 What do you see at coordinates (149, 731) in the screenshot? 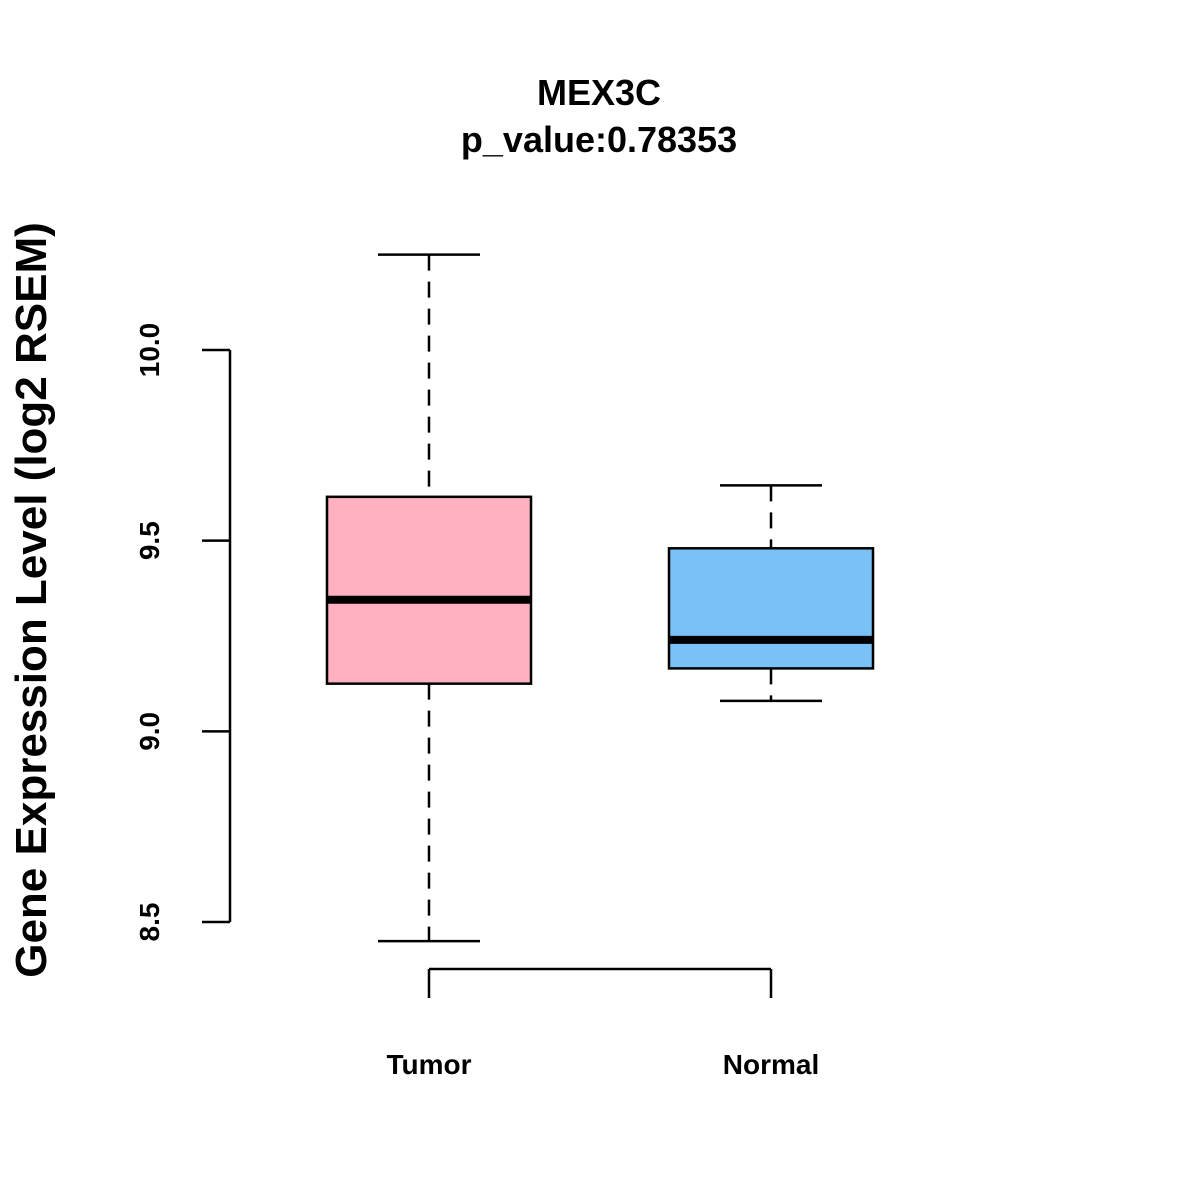
I see `y-tick-label: 9.0` at bounding box center [149, 731].